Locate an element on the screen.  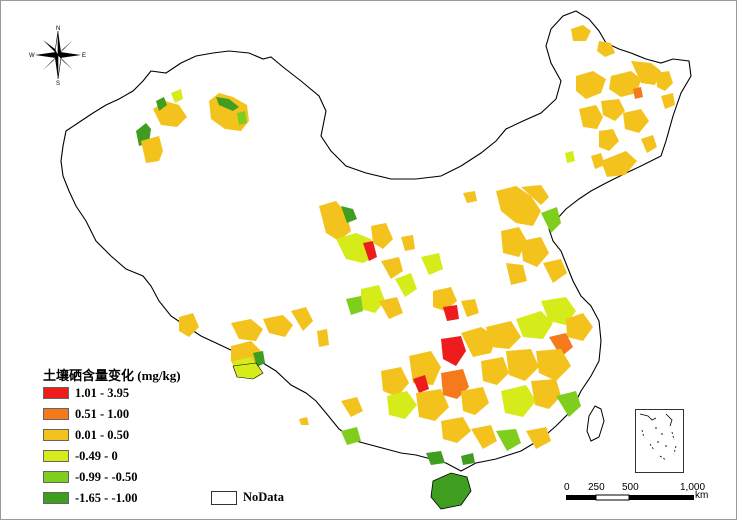
region-north-china is located at coordinates (515, 235).